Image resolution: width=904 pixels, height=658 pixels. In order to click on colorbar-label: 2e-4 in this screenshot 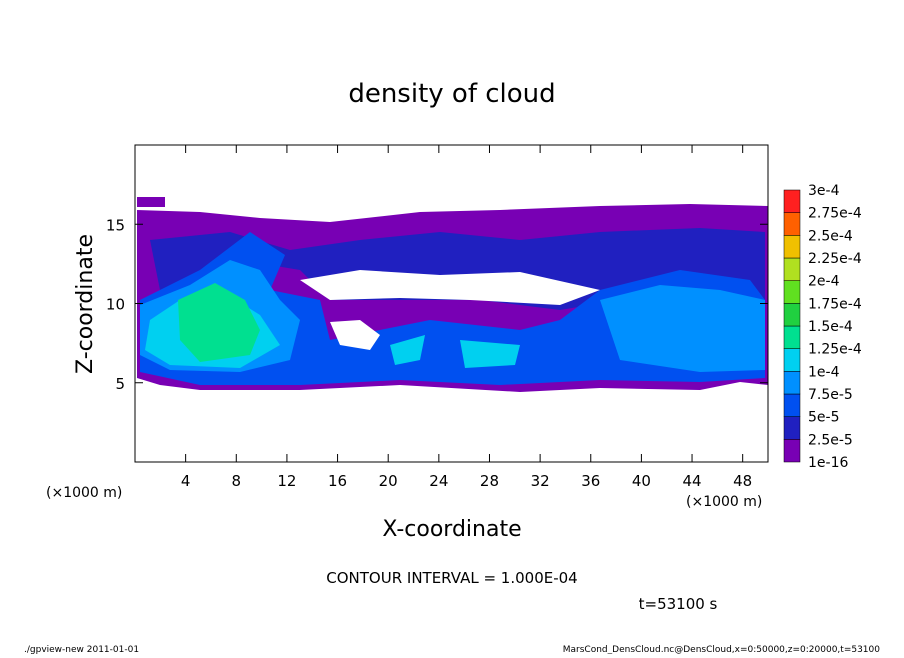, I will do `click(824, 282)`.